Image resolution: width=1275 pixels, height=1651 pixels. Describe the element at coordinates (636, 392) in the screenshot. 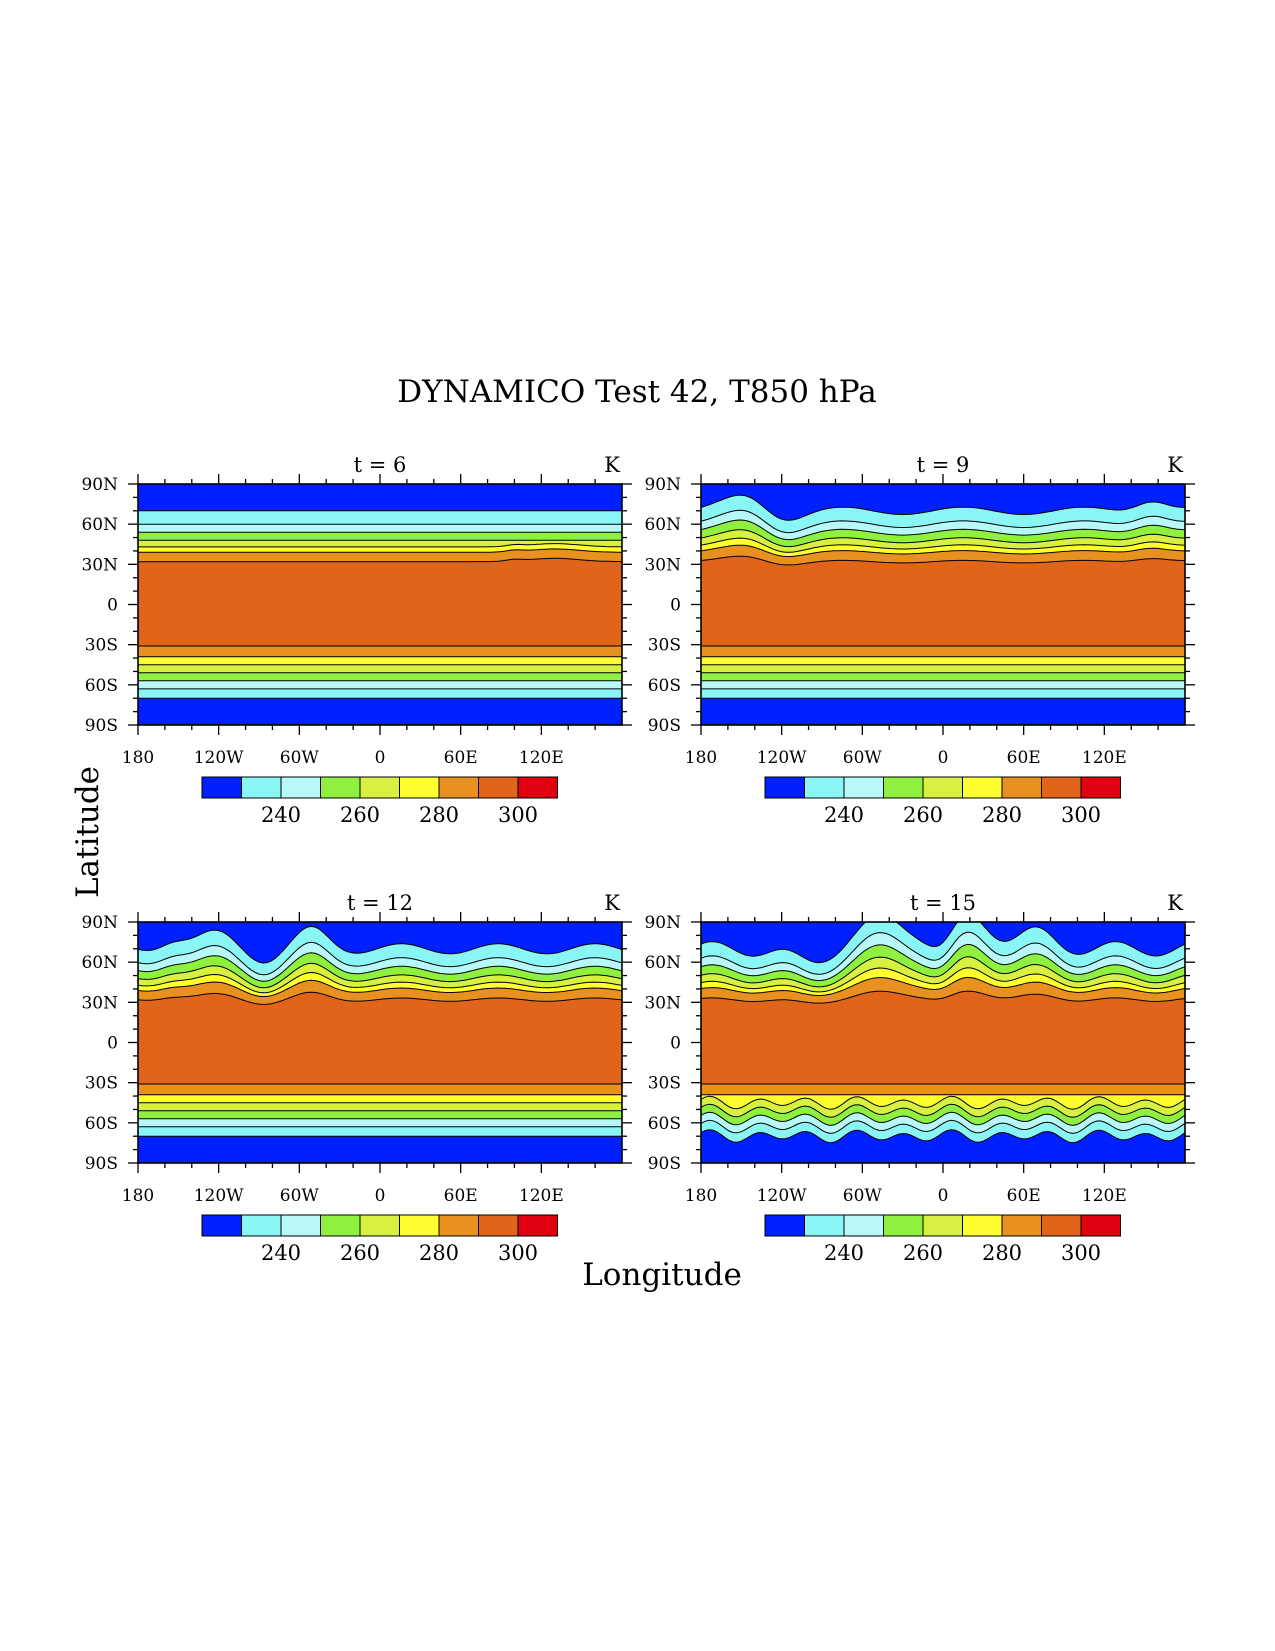

I see `figure-title: DYNAMICO Test 42, T850 hPa` at that location.